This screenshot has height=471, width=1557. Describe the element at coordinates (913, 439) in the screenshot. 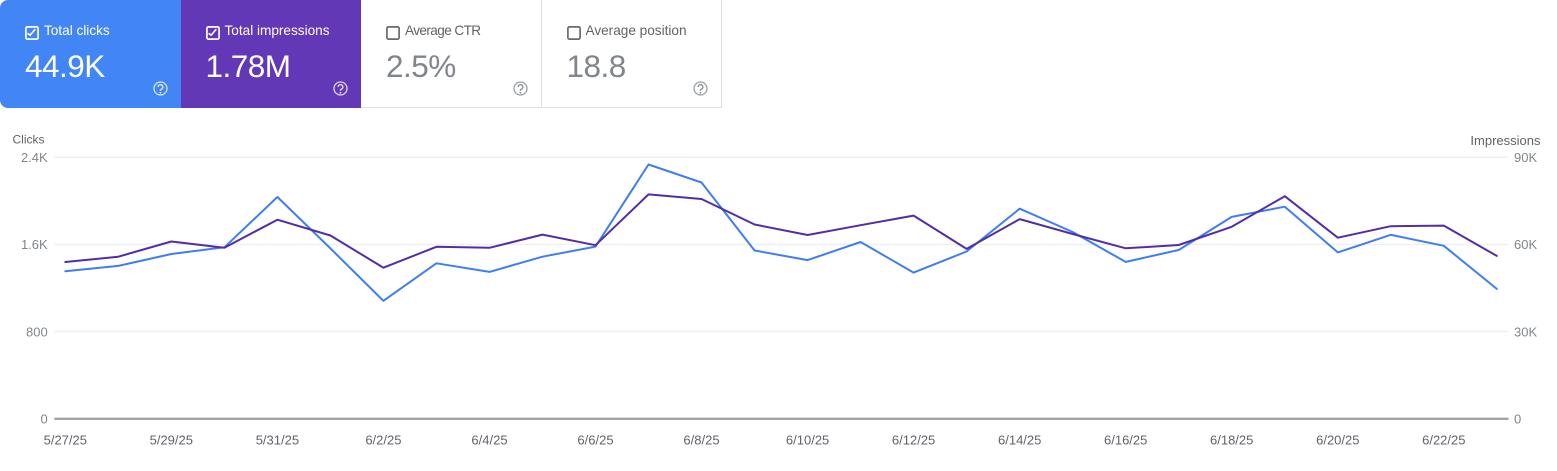

I see `svg-text: 6/12/25` at that location.